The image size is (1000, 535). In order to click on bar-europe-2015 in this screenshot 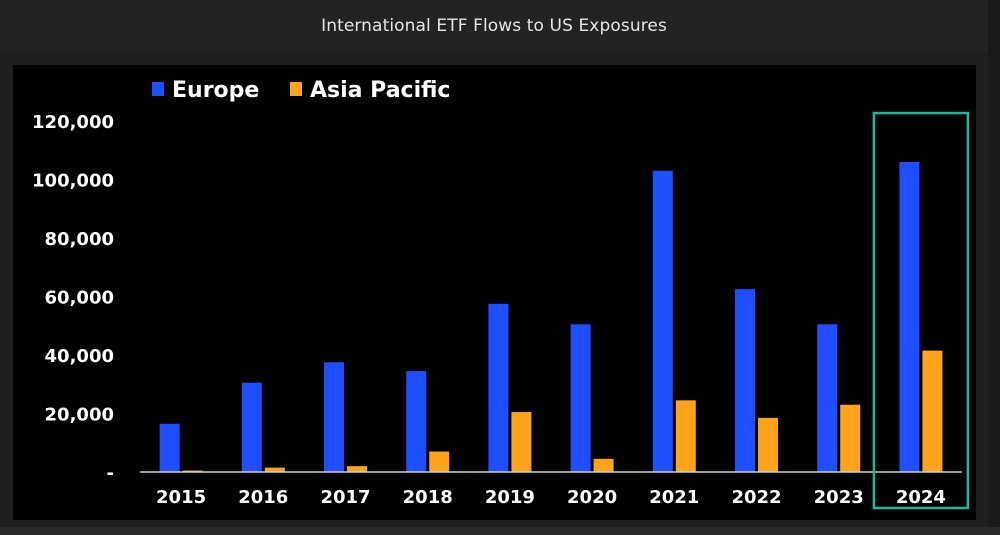, I will do `click(169, 447)`.